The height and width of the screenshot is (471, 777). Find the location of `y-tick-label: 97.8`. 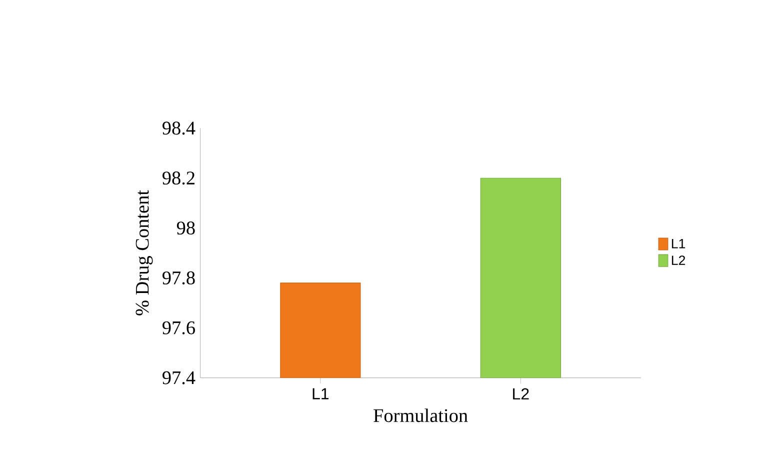

y-tick-label: 97.8 is located at coordinates (178, 277).